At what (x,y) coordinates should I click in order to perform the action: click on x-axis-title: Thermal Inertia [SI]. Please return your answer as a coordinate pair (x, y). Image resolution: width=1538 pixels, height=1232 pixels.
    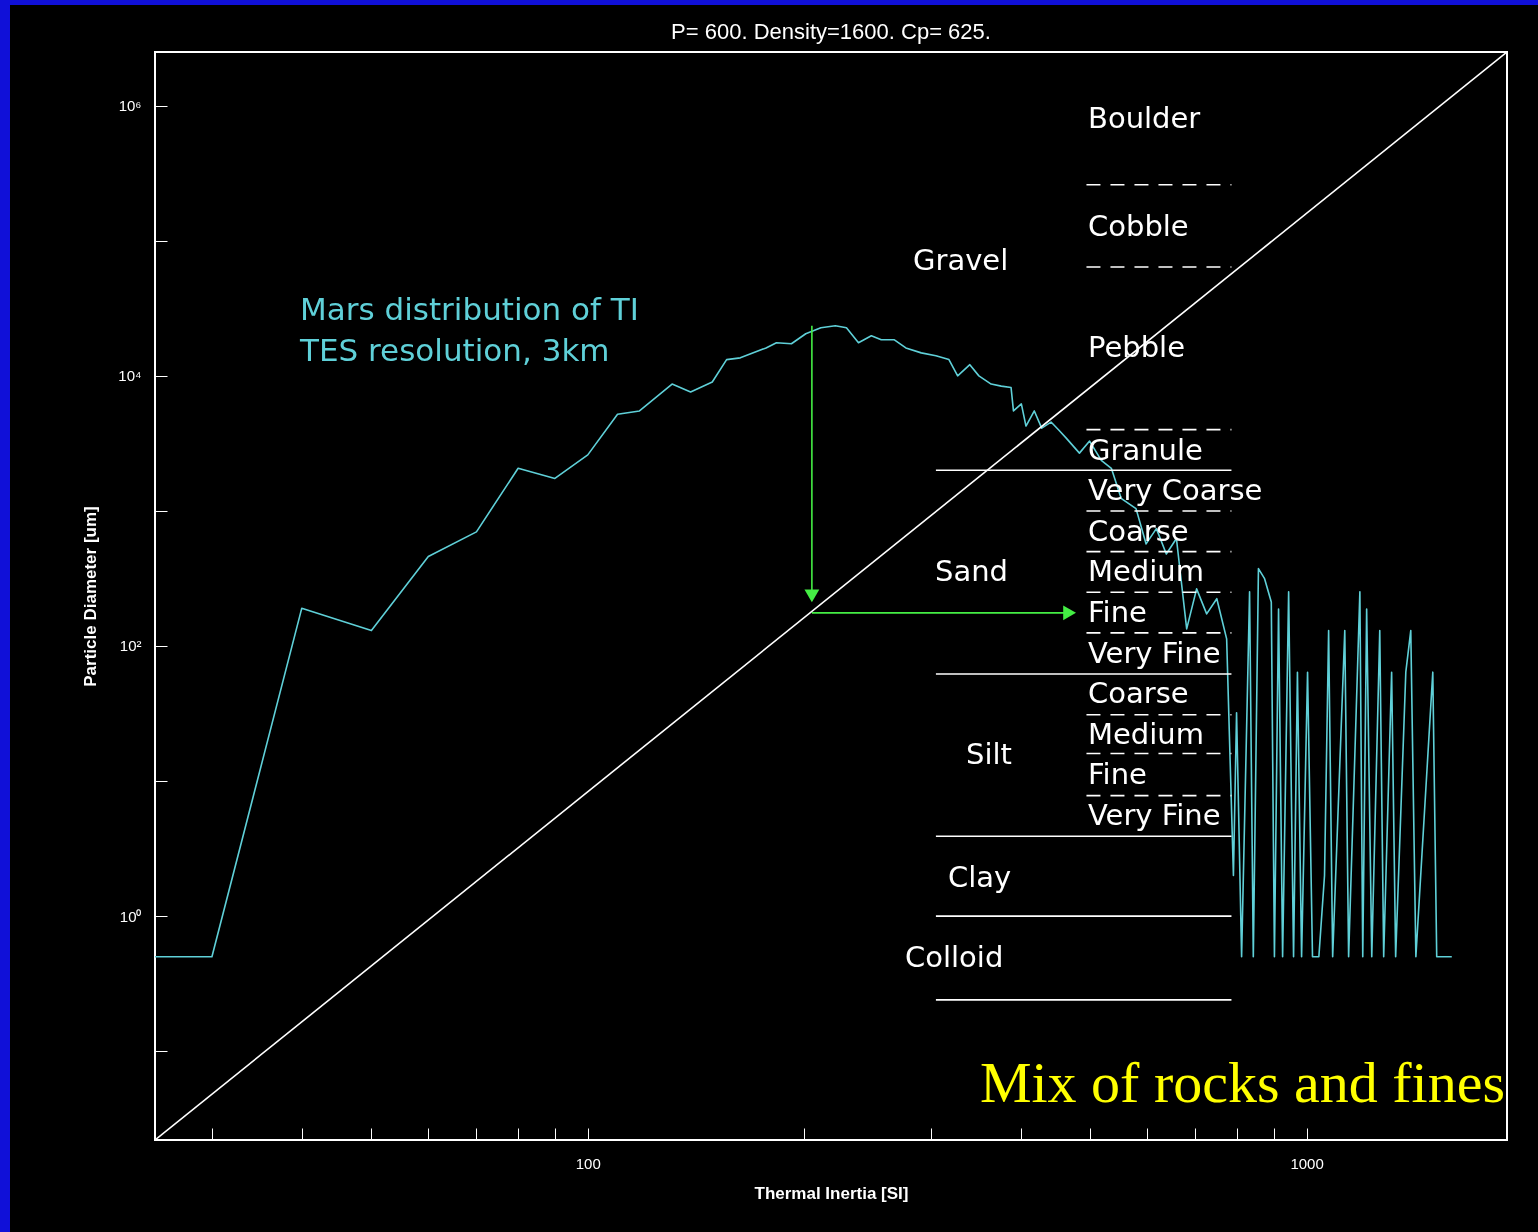
    Looking at the image, I should click on (831, 1193).